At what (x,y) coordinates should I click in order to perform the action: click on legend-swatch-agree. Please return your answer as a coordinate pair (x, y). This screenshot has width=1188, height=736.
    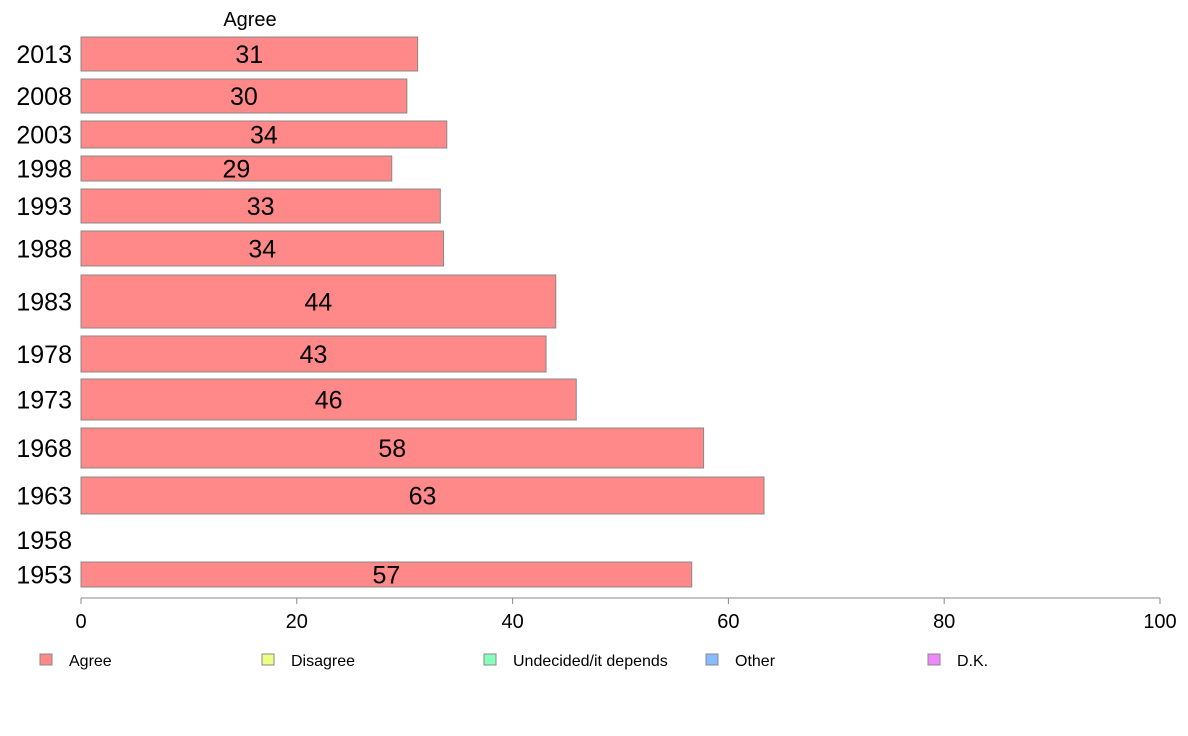
    Looking at the image, I should click on (46, 659).